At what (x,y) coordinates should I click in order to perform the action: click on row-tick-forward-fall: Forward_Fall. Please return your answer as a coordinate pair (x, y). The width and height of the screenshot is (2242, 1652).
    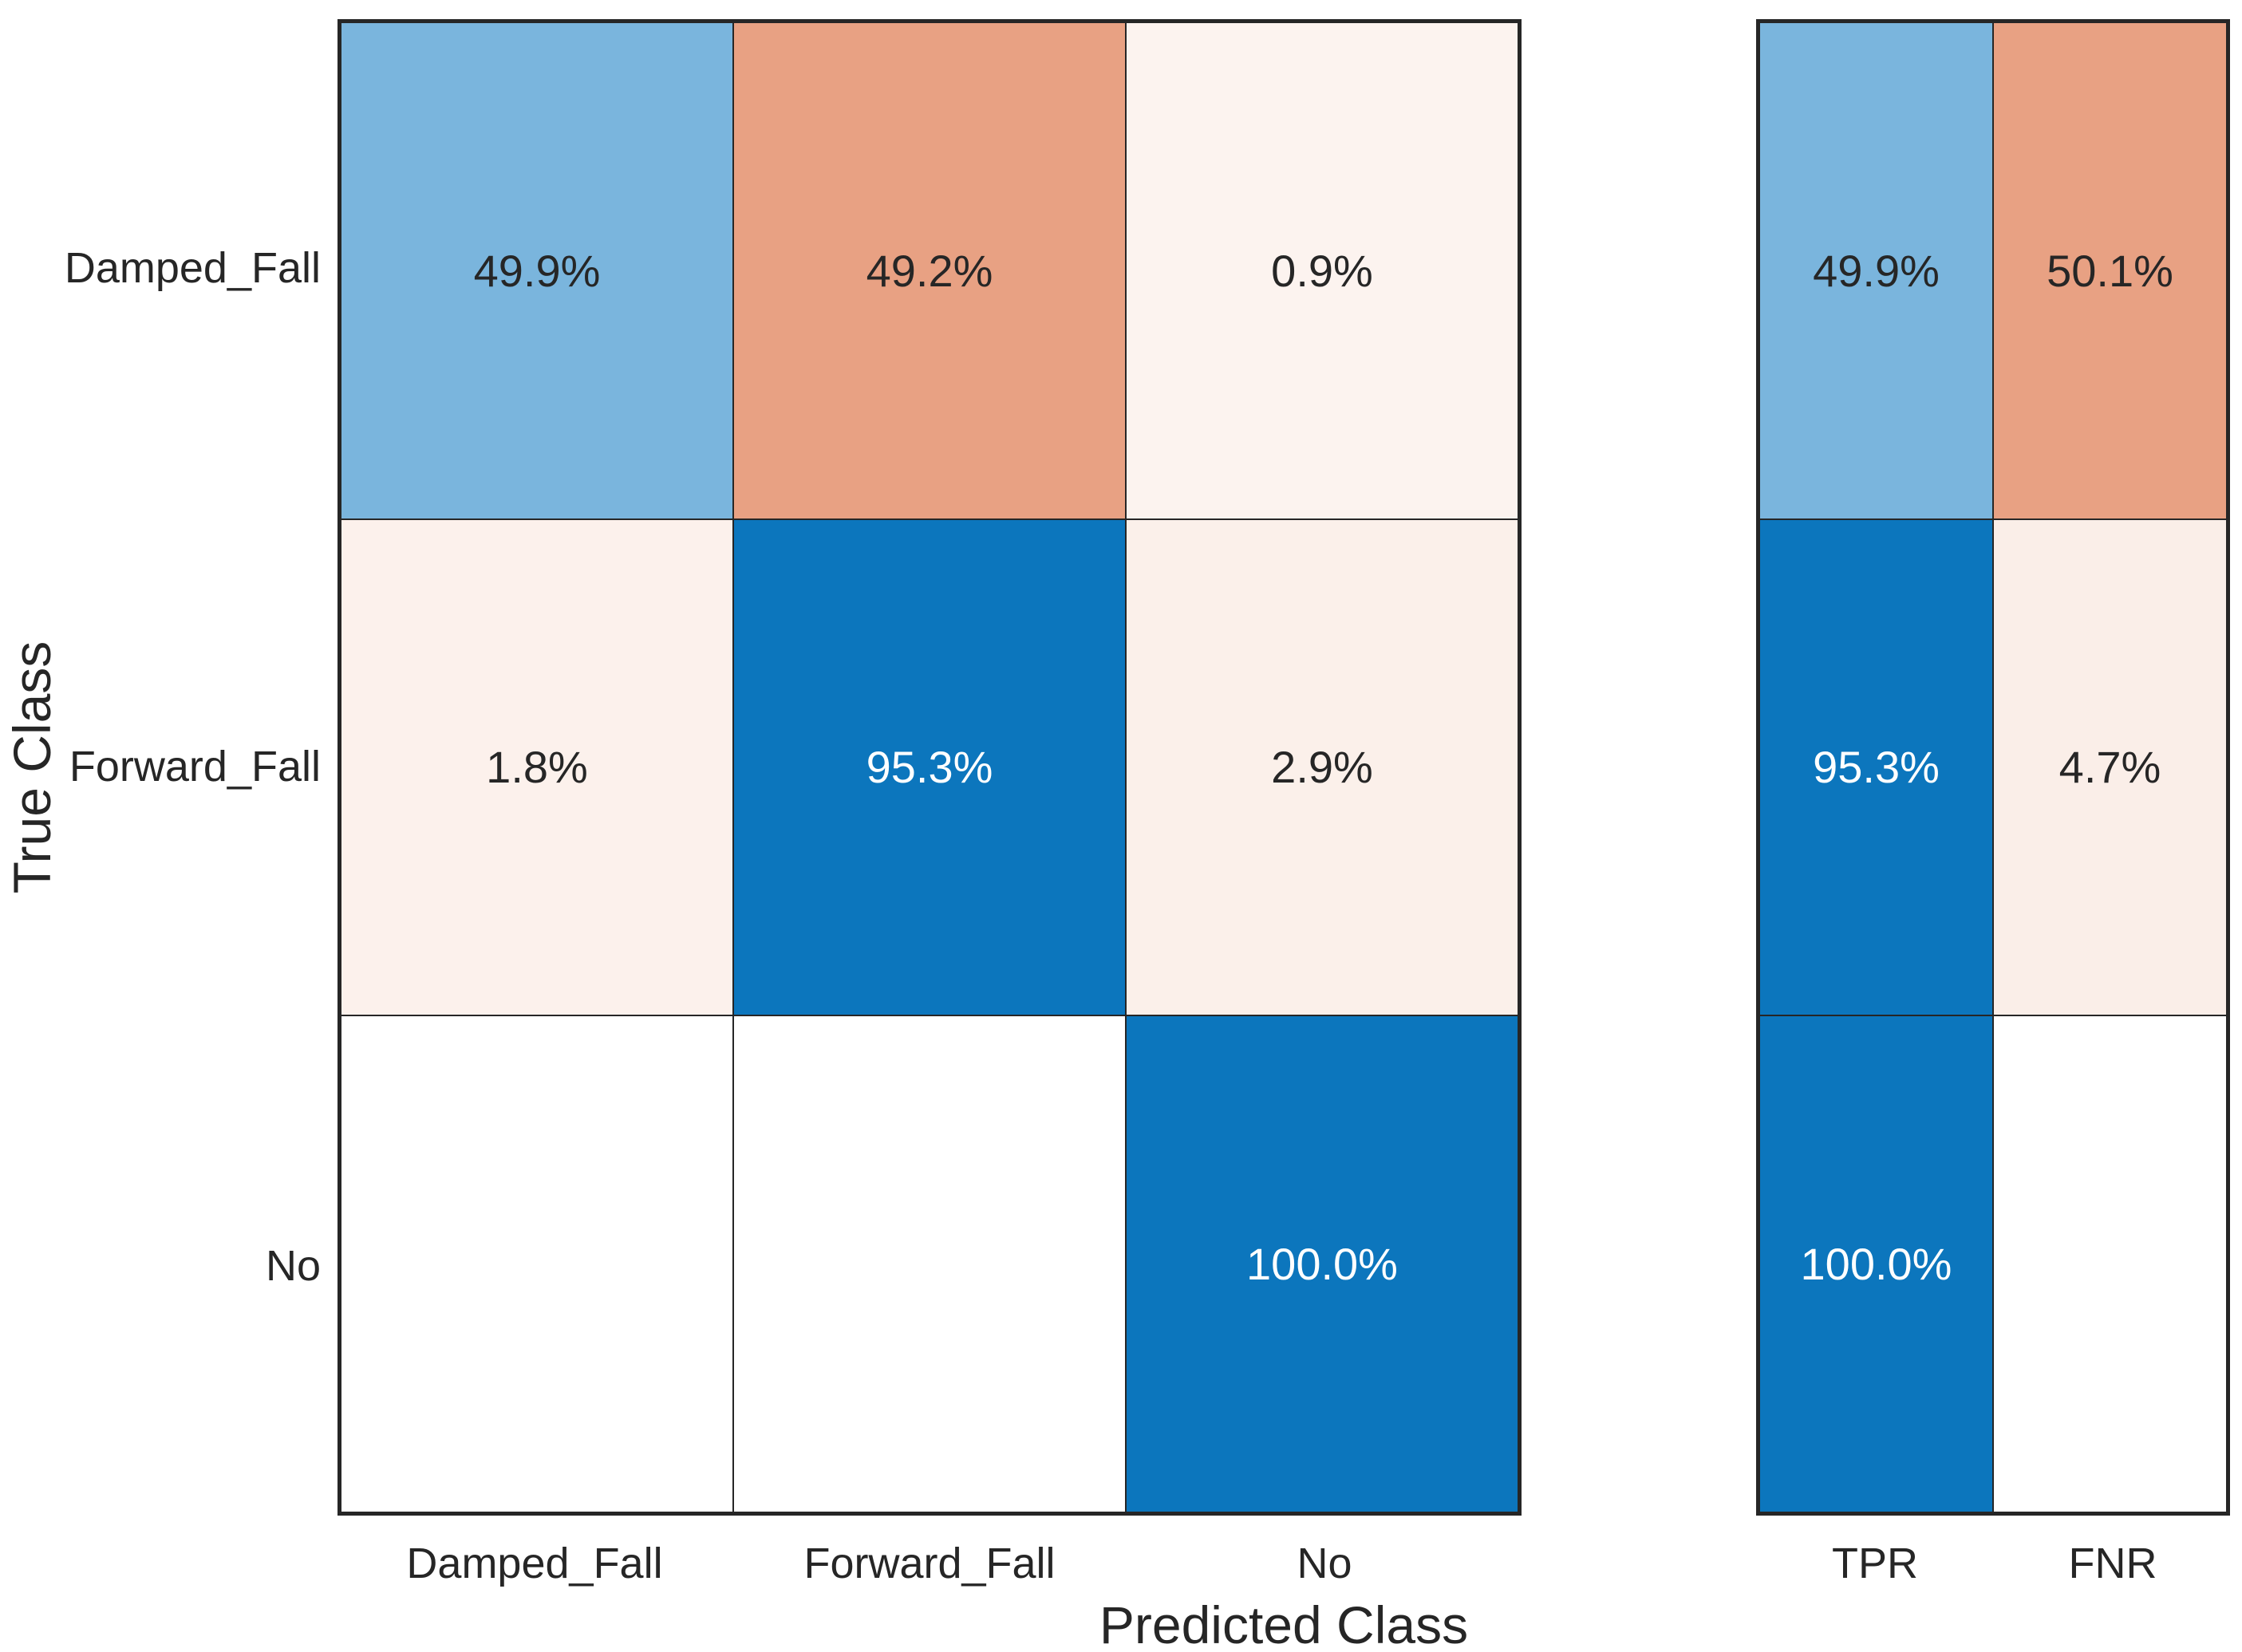
    Looking at the image, I should click on (195, 767).